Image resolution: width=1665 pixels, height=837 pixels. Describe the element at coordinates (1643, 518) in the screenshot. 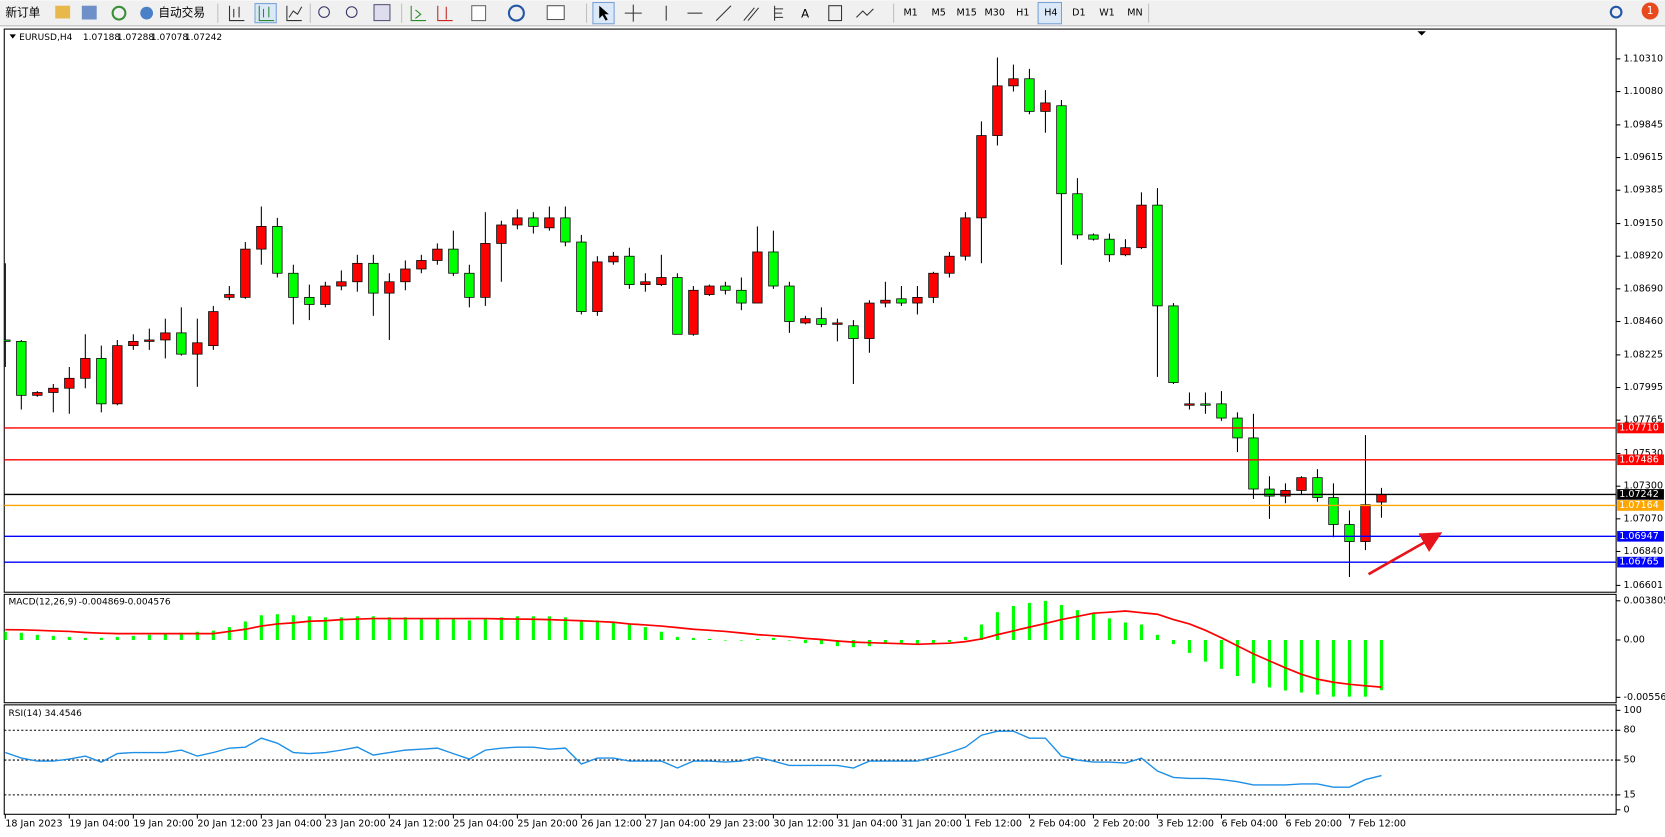

I see `y-tick-label: 1.07070` at that location.